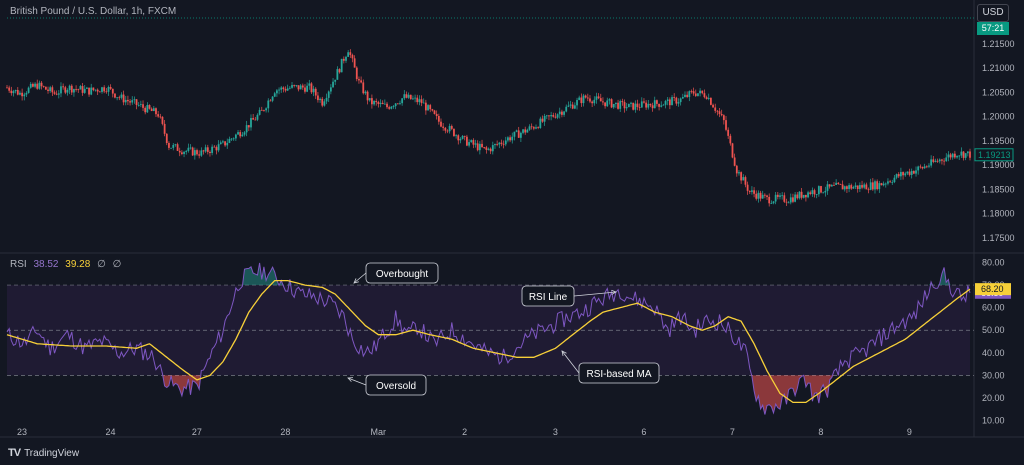  I want to click on annotation-rsi-line: RSI Line, so click(569, 296).